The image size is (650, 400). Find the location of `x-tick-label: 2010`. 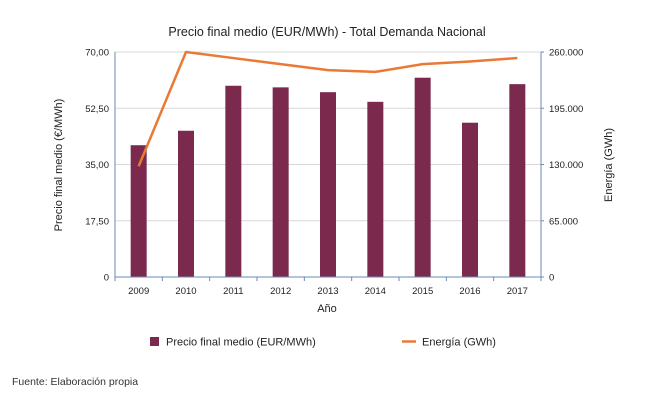

x-tick-label: 2010 is located at coordinates (185, 291).